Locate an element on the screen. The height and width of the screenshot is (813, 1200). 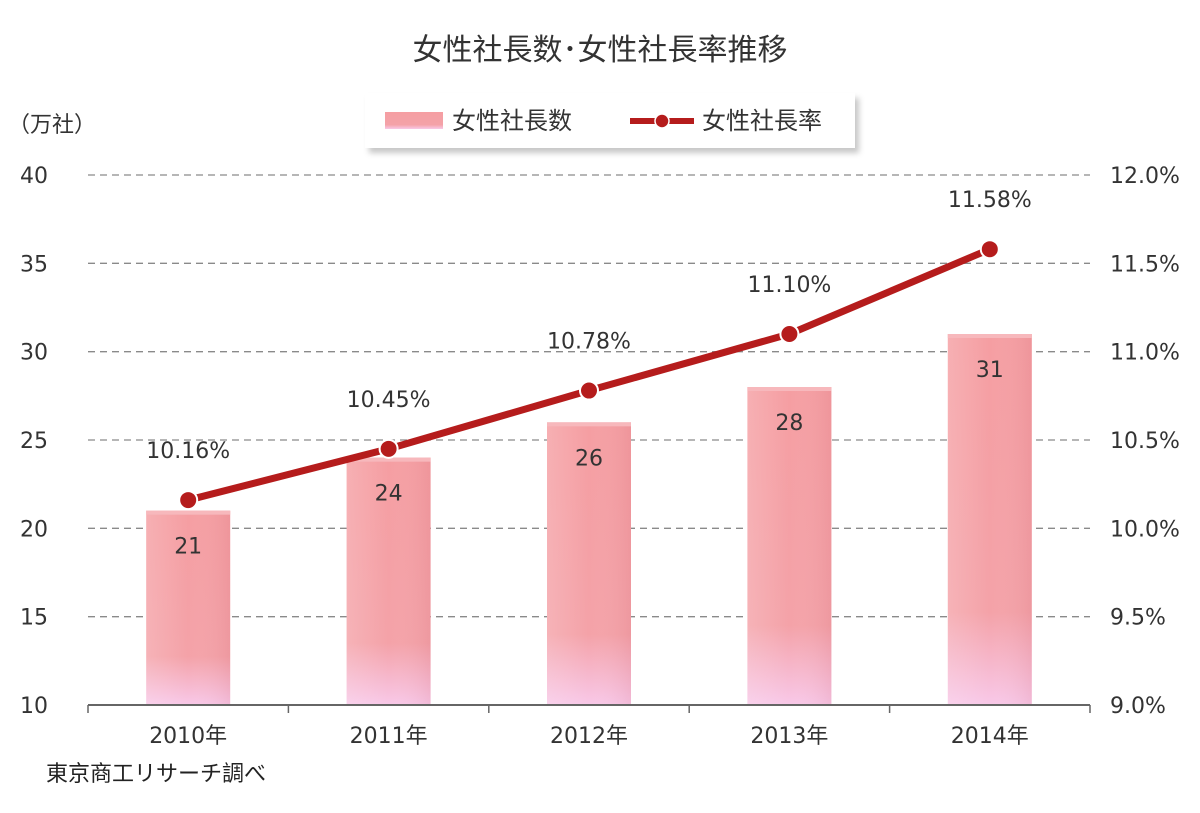
bar-value-label: 24 is located at coordinates (389, 494).